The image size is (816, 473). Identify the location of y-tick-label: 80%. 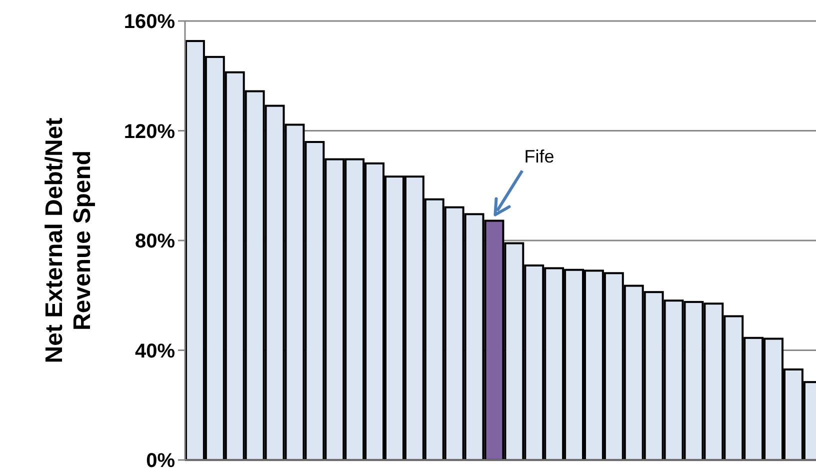
(155, 241).